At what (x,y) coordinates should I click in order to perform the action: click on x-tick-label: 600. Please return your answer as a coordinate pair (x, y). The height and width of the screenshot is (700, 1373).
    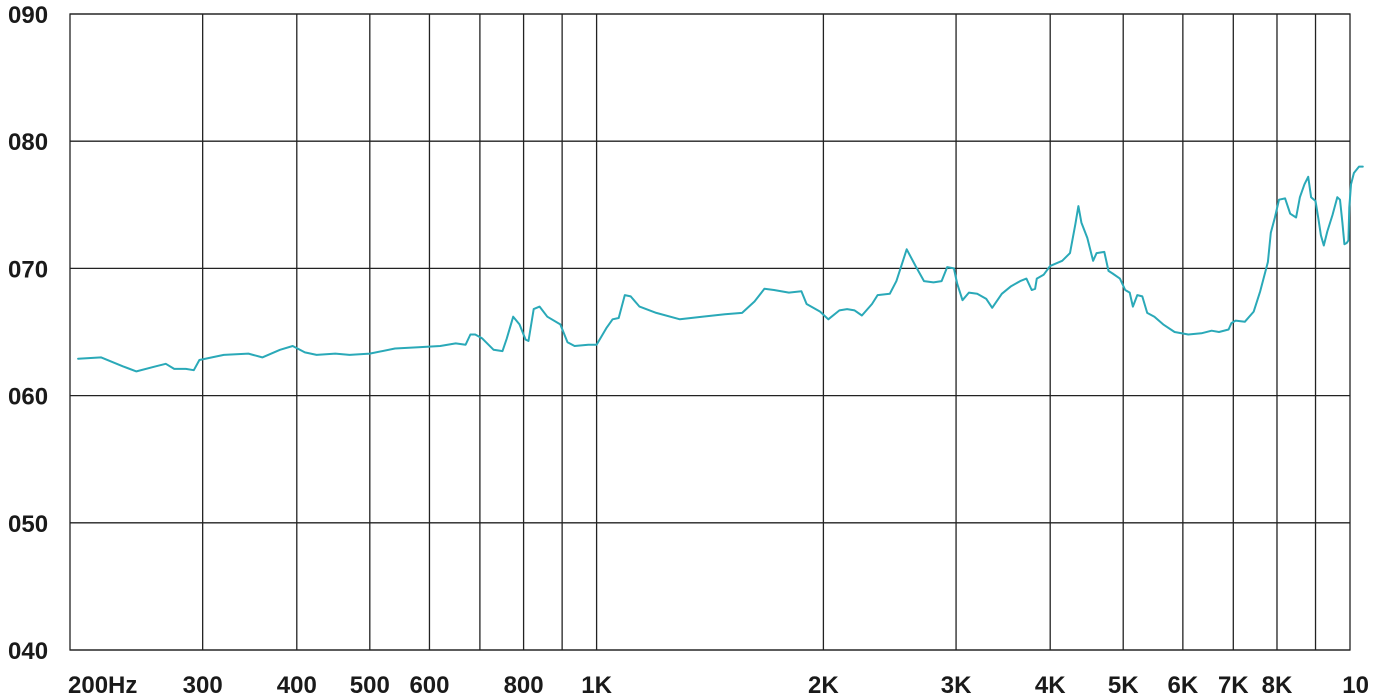
    Looking at the image, I should click on (429, 685).